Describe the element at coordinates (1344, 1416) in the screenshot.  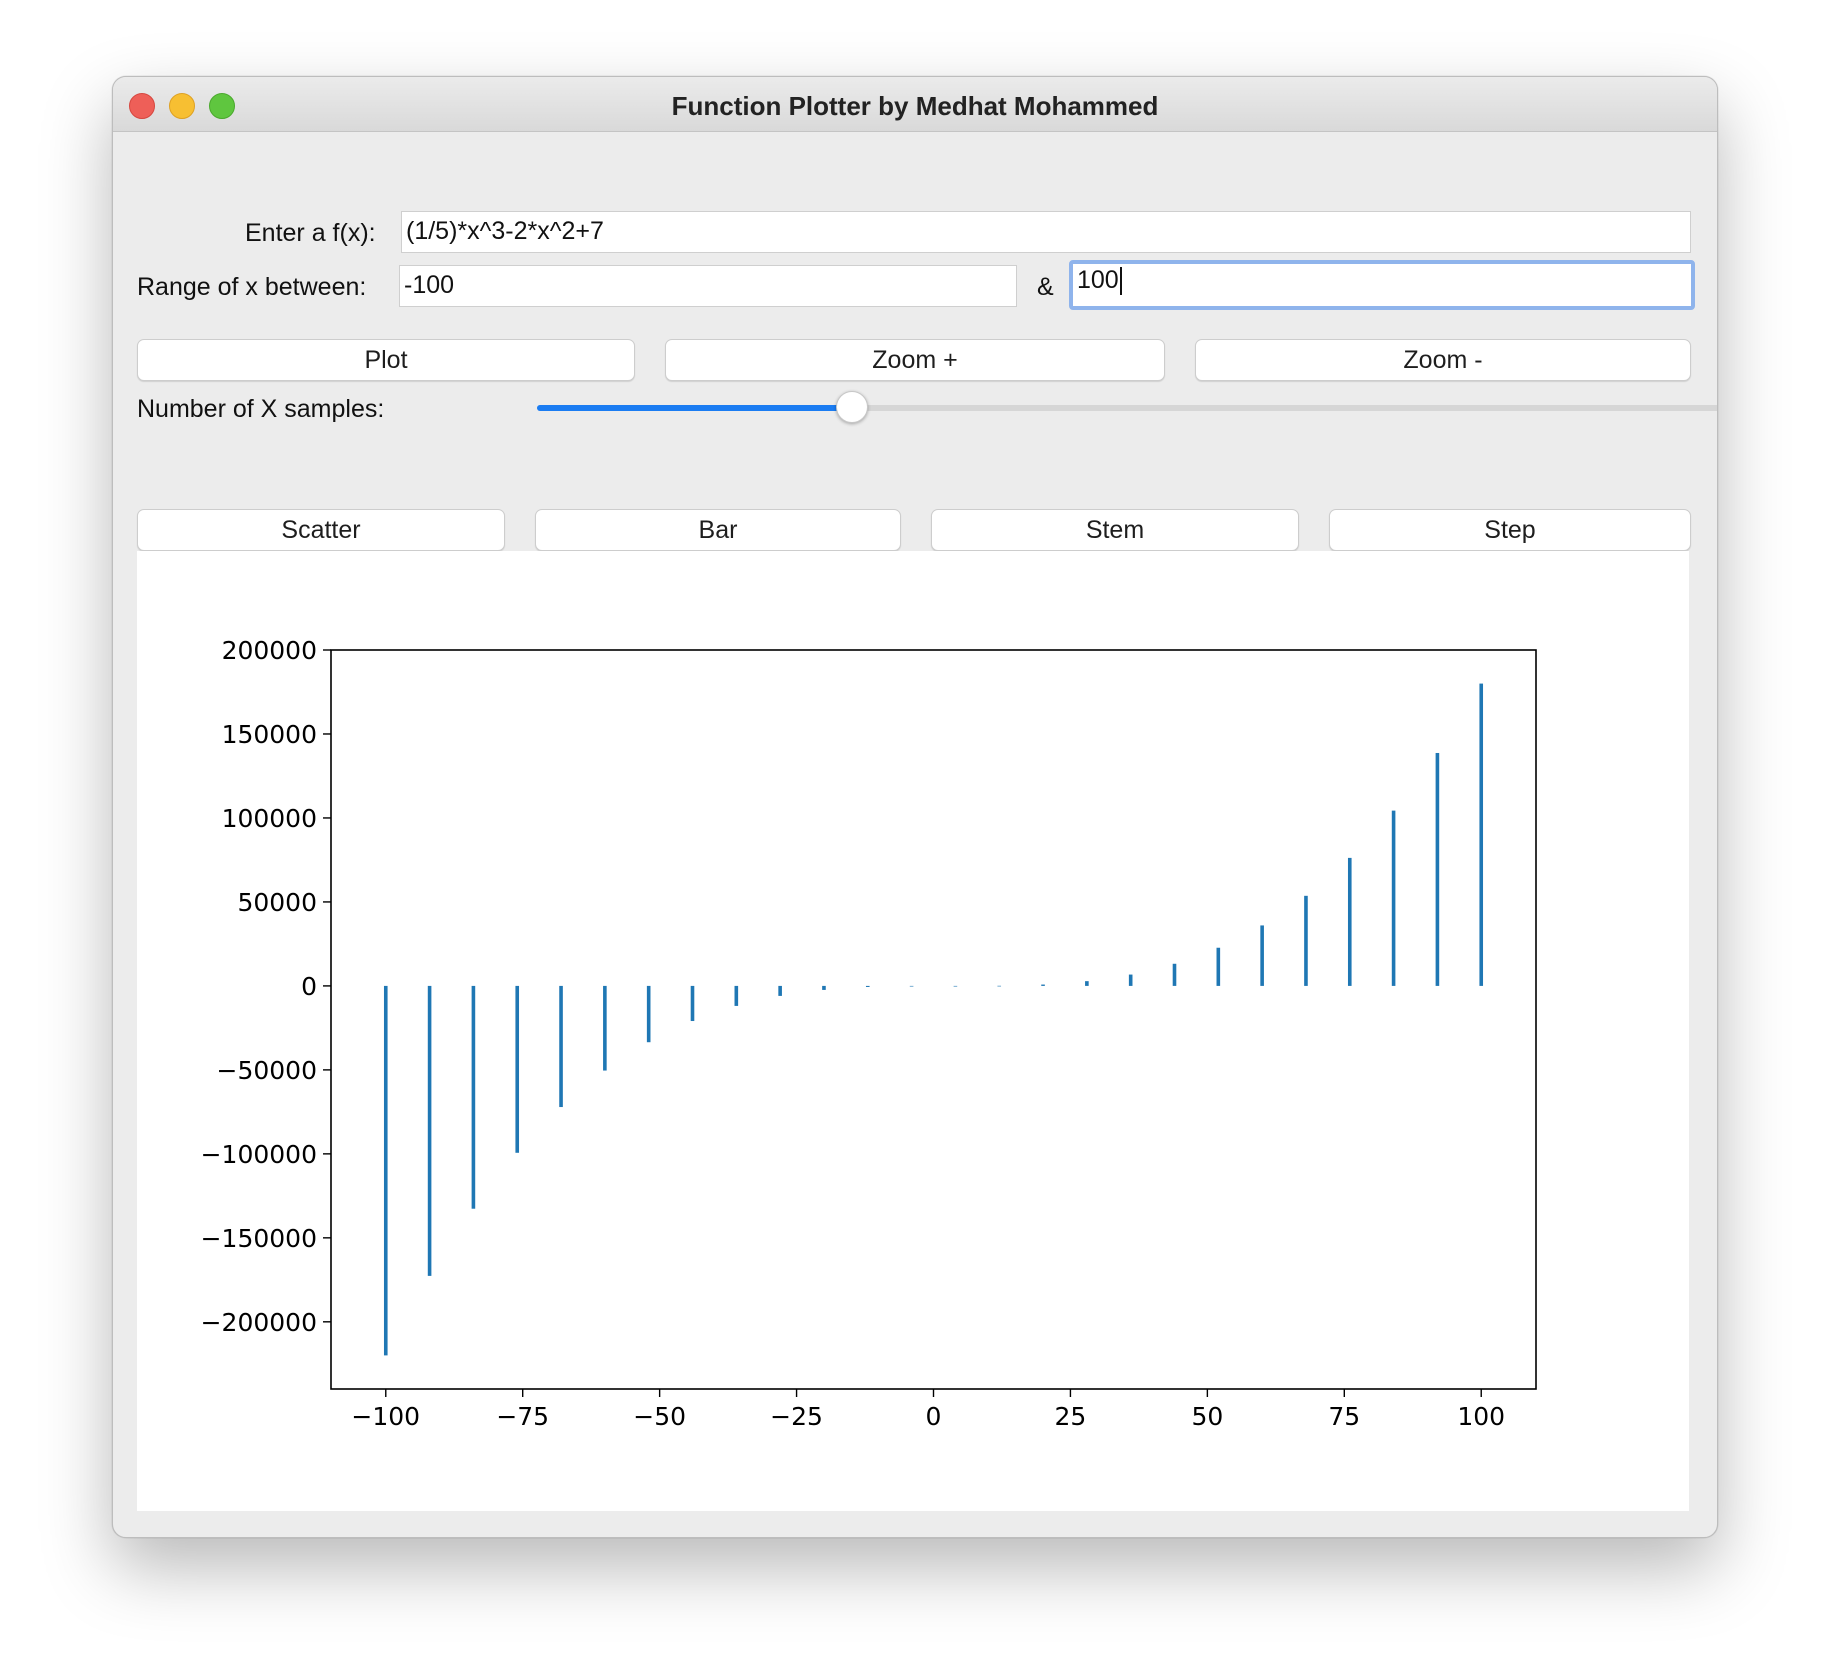
I see `x-tick-label: 75` at that location.